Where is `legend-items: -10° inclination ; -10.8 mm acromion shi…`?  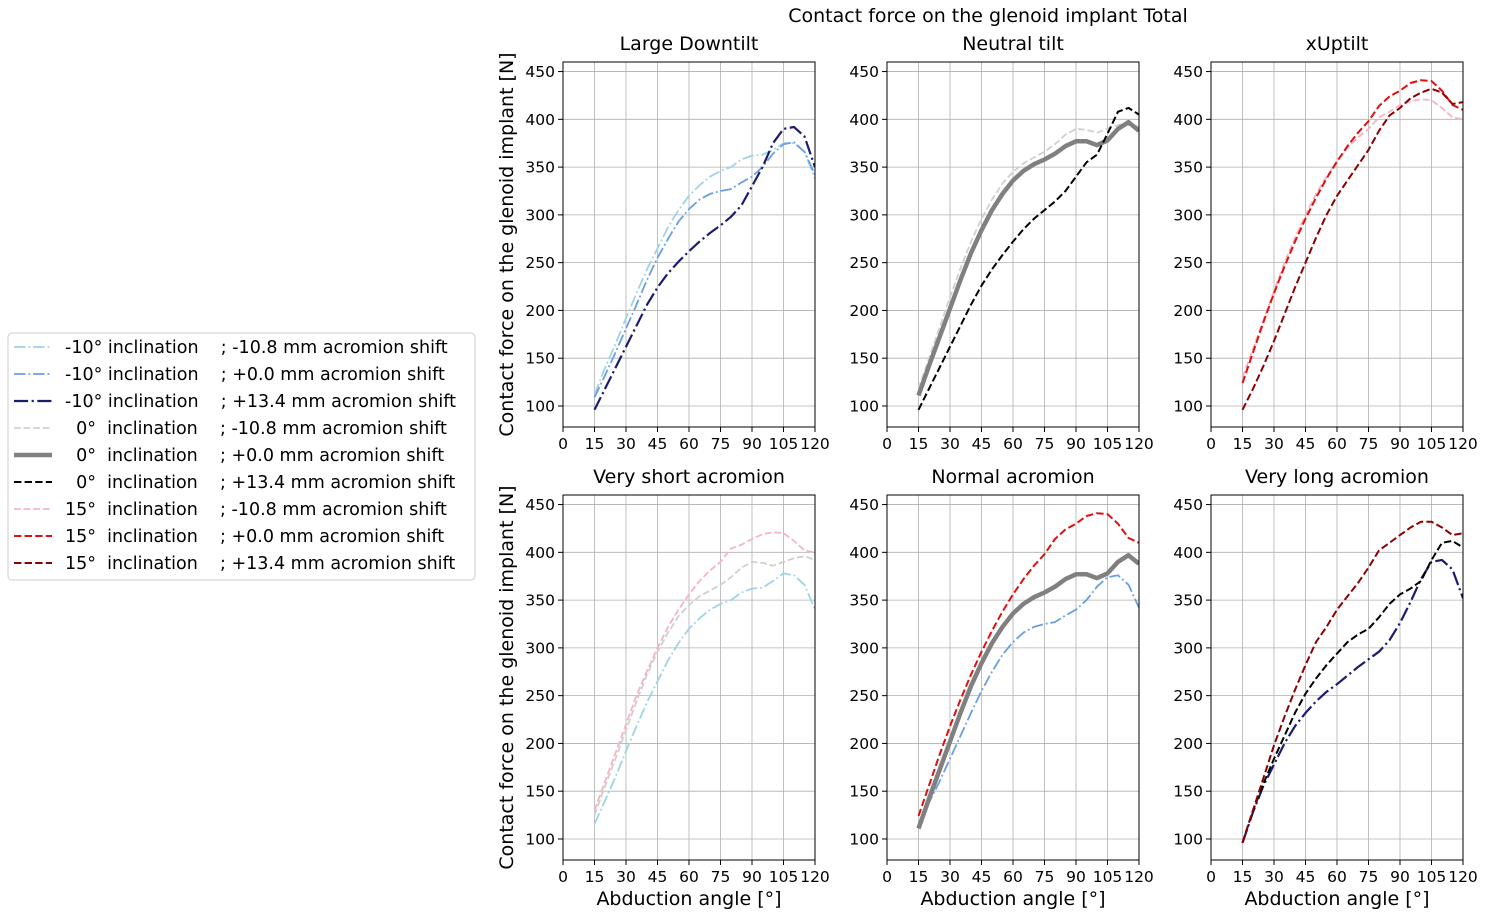
legend-items: -10° inclination ; -10.8 mm acromion shi… is located at coordinates (235, 456).